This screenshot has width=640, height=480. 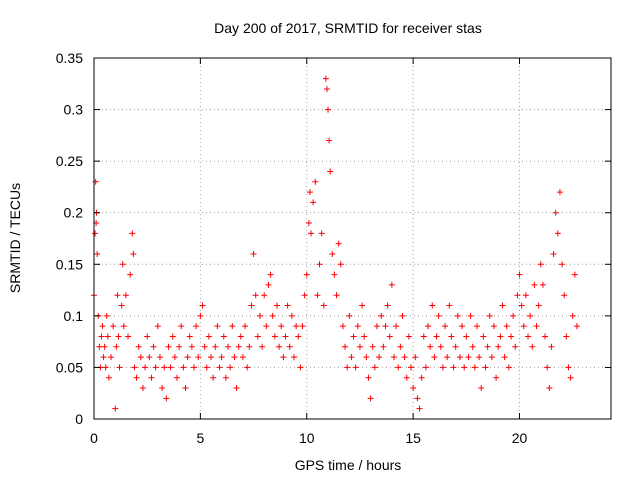 What do you see at coordinates (74, 316) in the screenshot?
I see `y-tick-label: 0.1` at bounding box center [74, 316].